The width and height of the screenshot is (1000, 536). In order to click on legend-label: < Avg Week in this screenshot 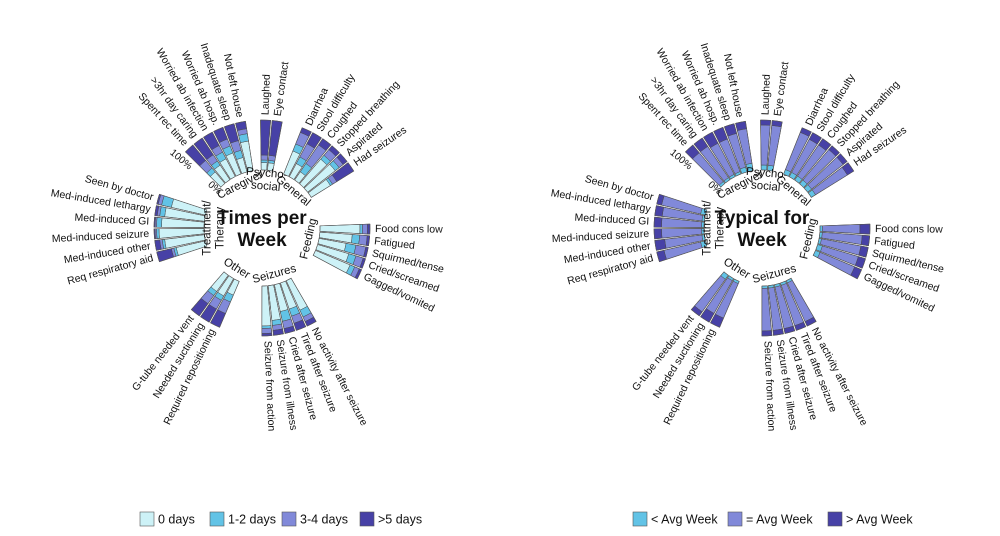, I will do `click(684, 519)`.